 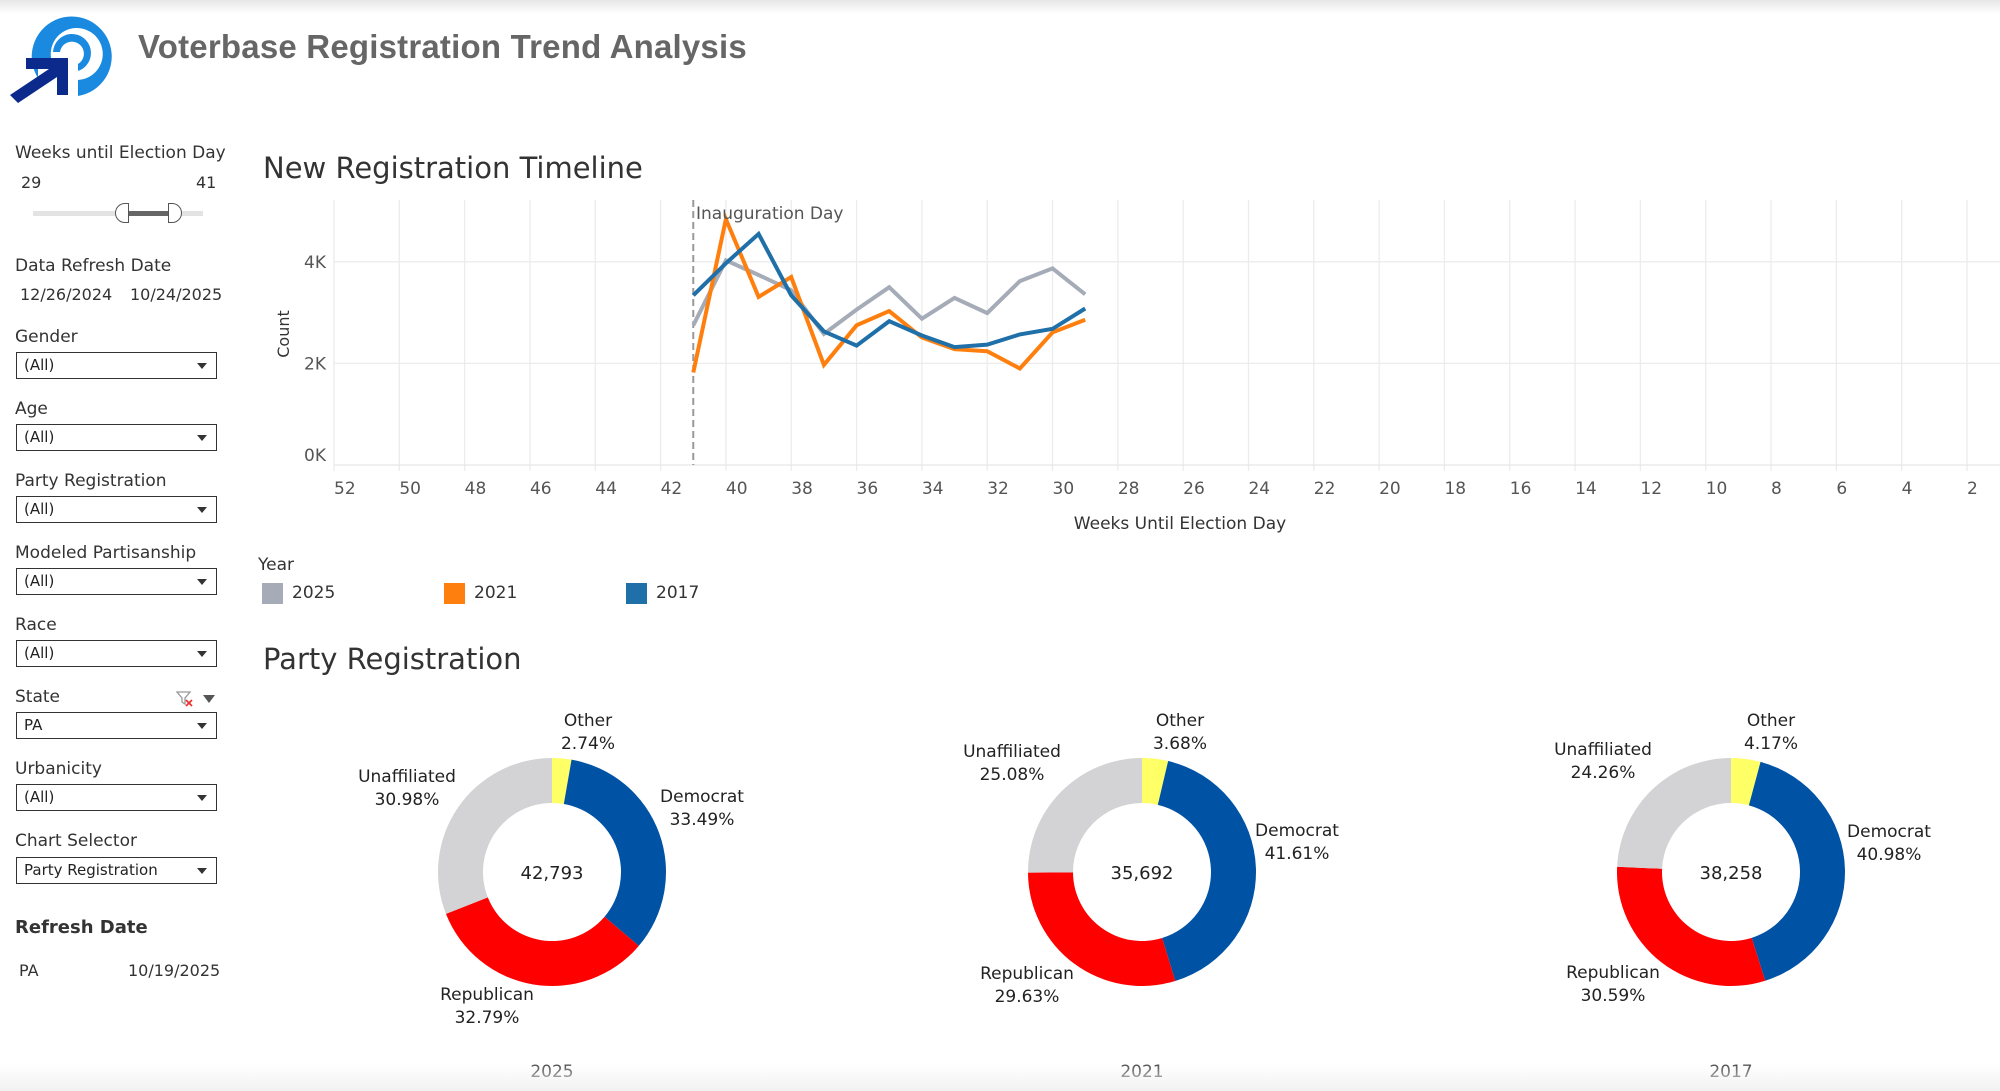 What do you see at coordinates (392, 659) in the screenshot?
I see `party-registration-title: Party Registration` at bounding box center [392, 659].